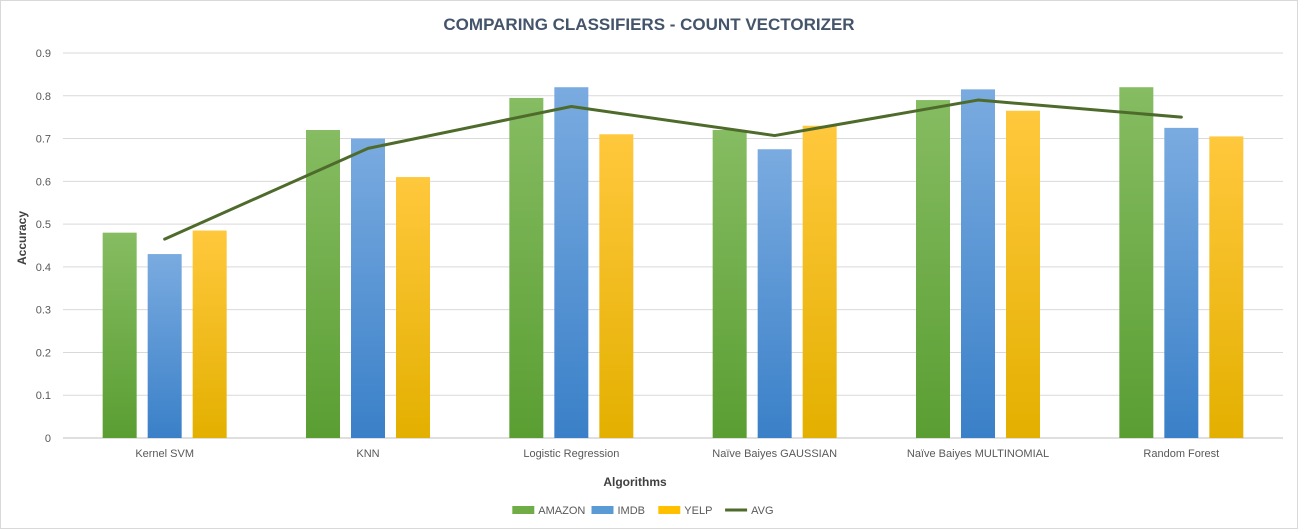  What do you see at coordinates (698, 511) in the screenshot?
I see `legend-label: YELP` at bounding box center [698, 511].